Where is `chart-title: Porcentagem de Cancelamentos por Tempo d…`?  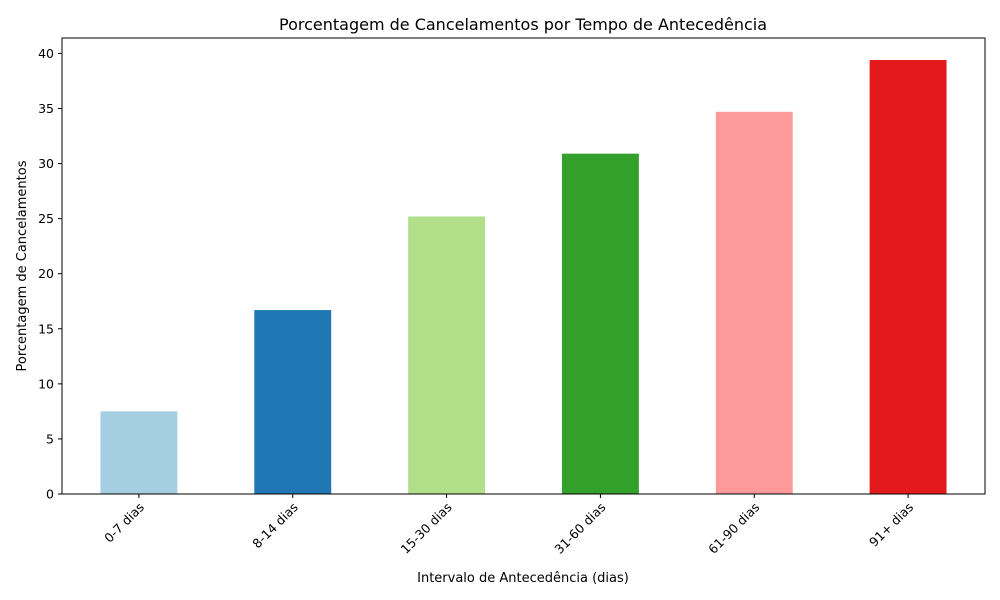
chart-title: Porcentagem de Cancelamentos por Tempo d… is located at coordinates (523, 24).